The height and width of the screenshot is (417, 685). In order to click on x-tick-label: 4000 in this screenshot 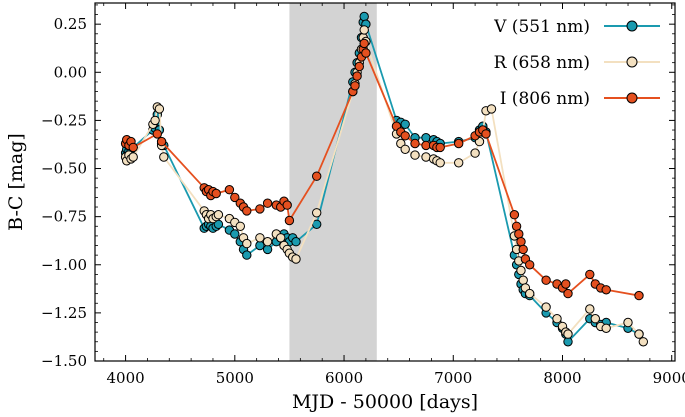, I will do `click(125, 378)`.